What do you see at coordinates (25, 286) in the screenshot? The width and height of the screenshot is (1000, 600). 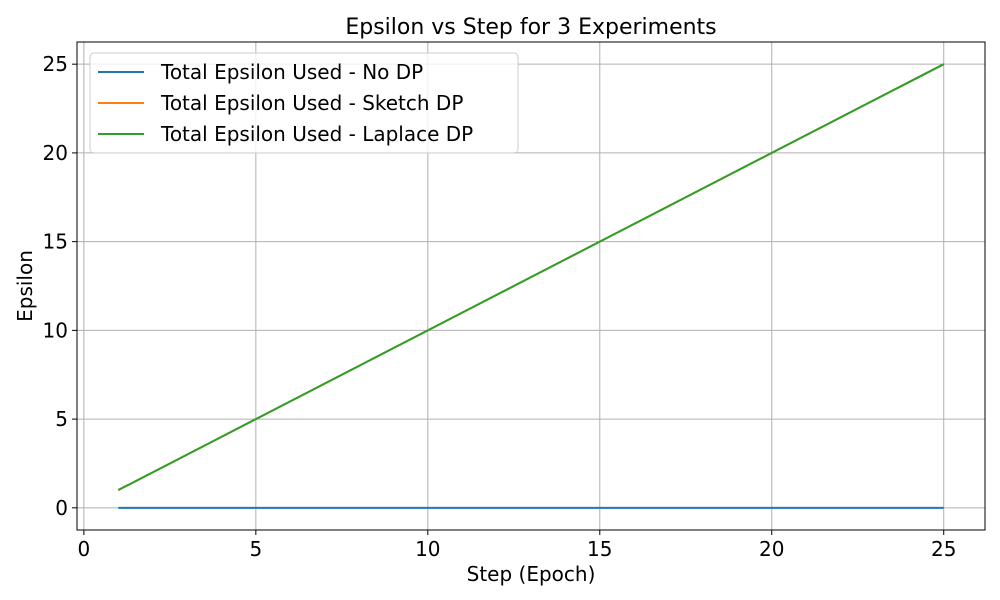 I see `y-axis-label: Epsilon` at bounding box center [25, 286].